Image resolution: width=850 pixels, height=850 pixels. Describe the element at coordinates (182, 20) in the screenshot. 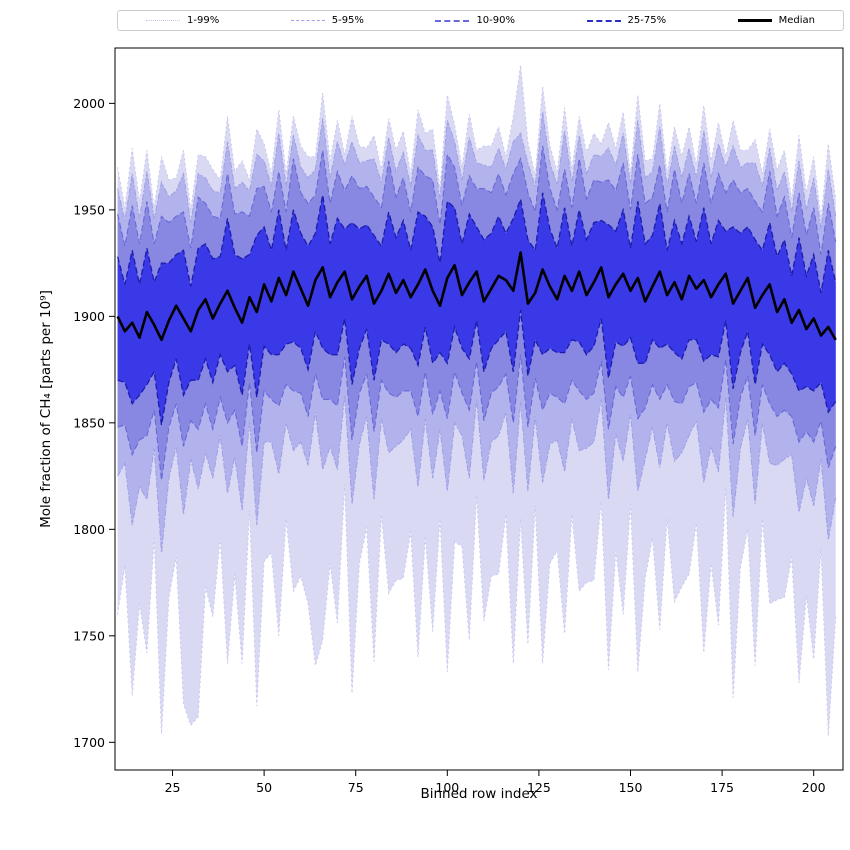

I see `legend-item-0: 1-99%` at that location.